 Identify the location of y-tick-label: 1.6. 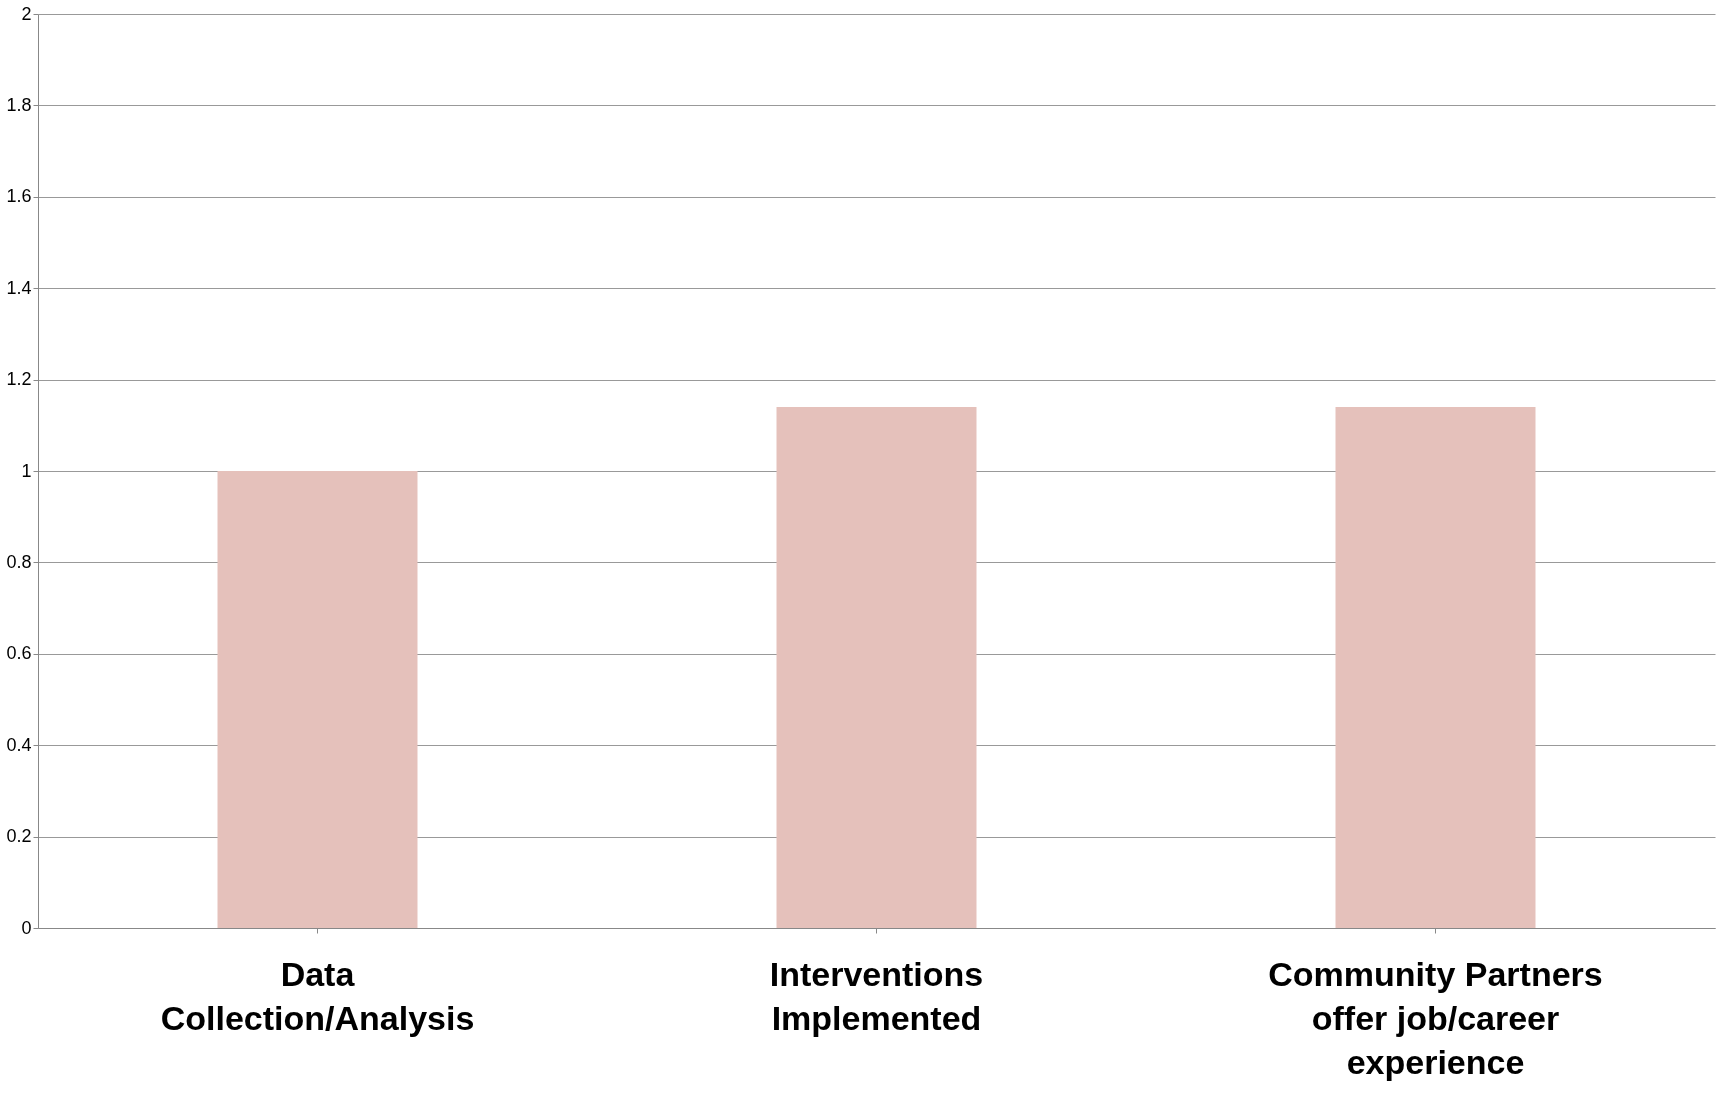
(19, 196).